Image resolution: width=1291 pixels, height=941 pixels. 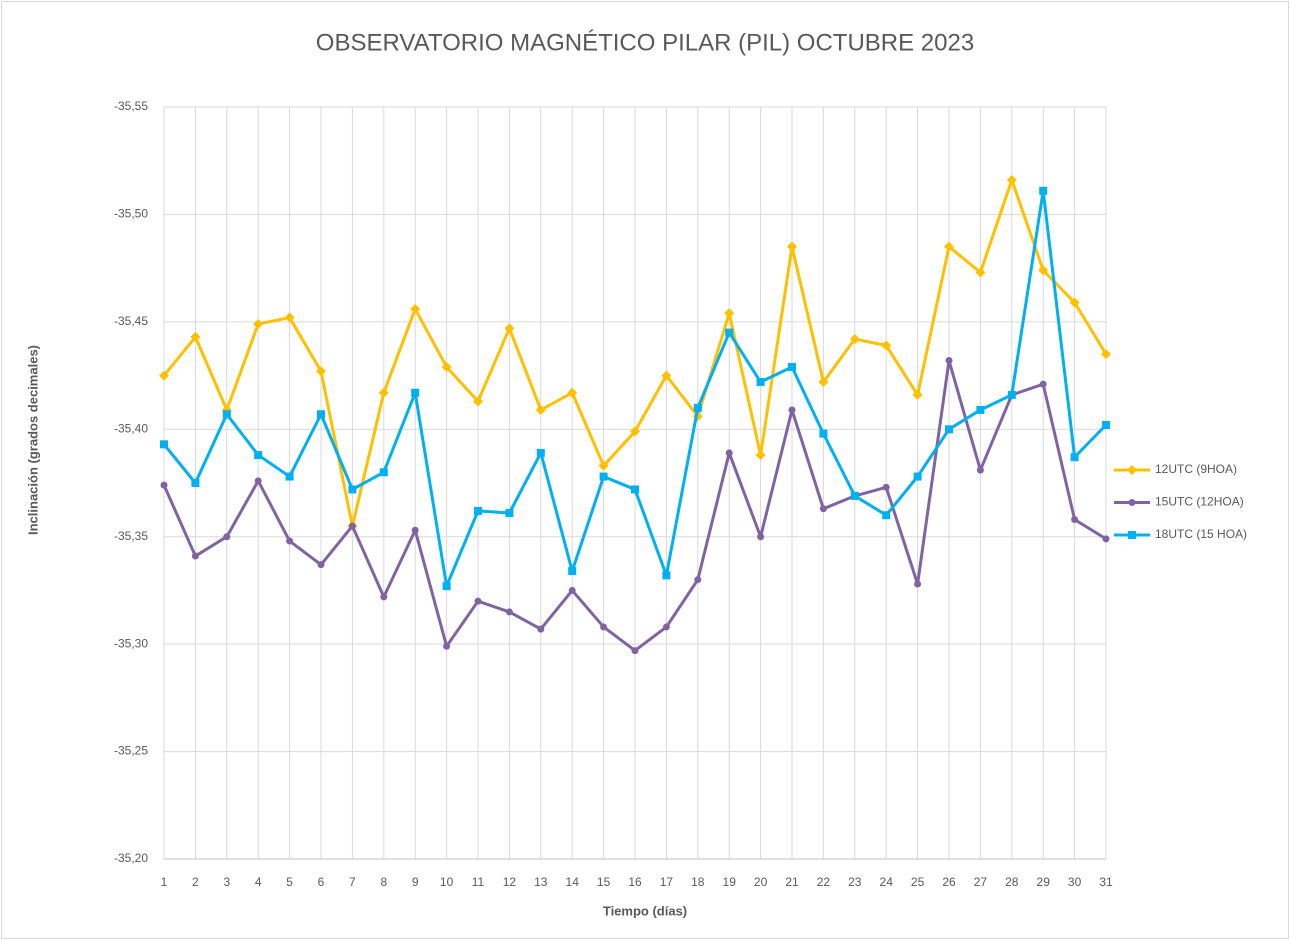 What do you see at coordinates (1075, 882) in the screenshot?
I see `x-tick-label: 30` at bounding box center [1075, 882].